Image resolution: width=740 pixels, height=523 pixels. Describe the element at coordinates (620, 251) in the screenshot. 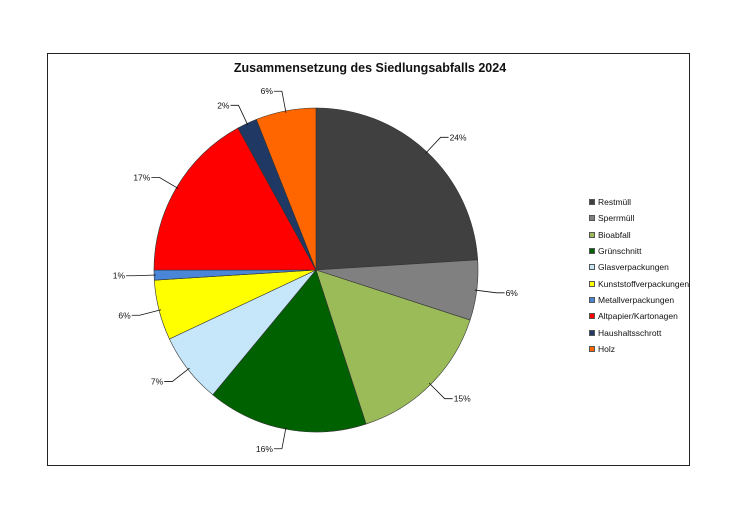

I see `legend-label: Grünschnitt` at that location.